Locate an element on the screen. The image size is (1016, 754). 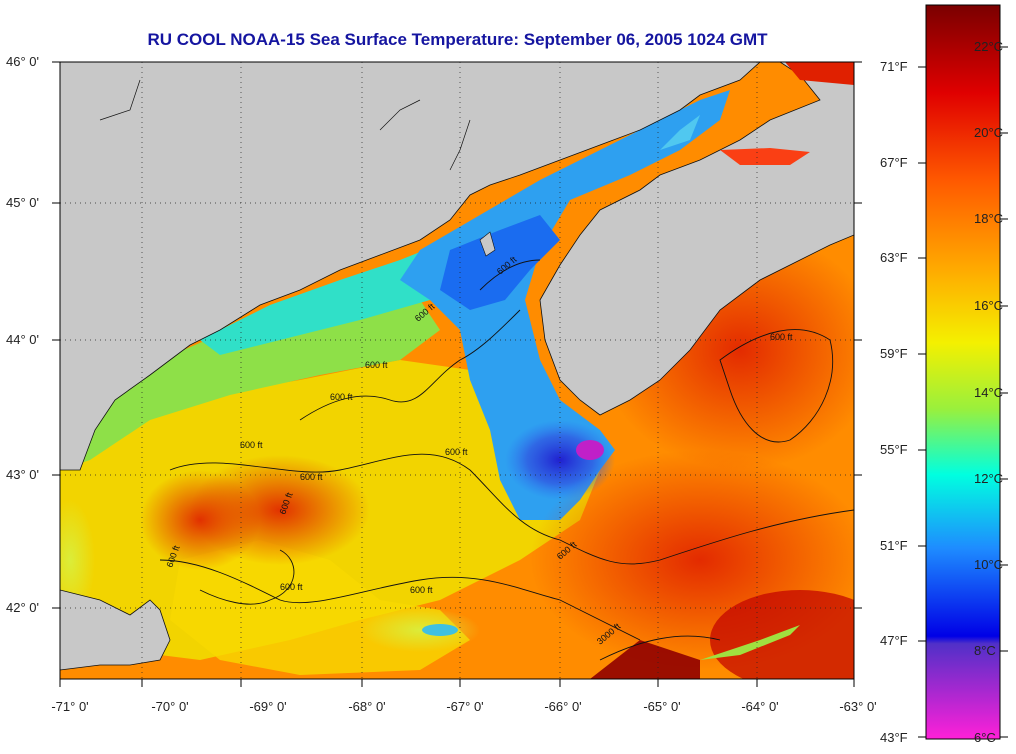
lat-label: 42° 0' is located at coordinates (22, 607).